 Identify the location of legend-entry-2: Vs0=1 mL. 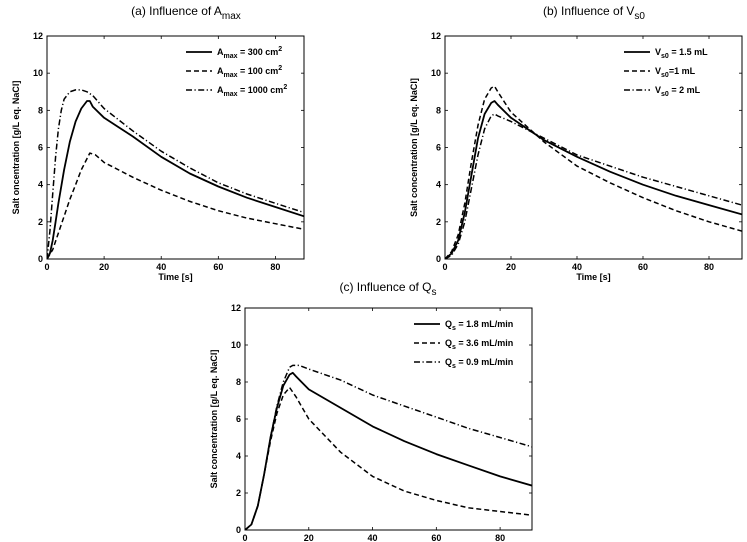
(675, 72).